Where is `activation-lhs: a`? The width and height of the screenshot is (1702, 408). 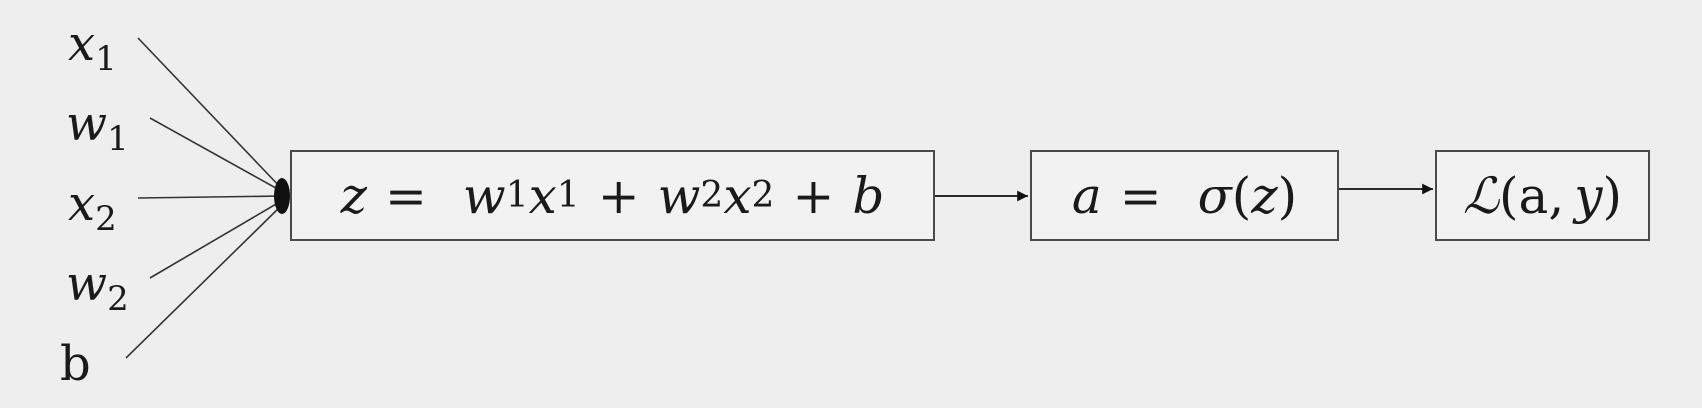 activation-lhs: a is located at coordinates (1086, 195).